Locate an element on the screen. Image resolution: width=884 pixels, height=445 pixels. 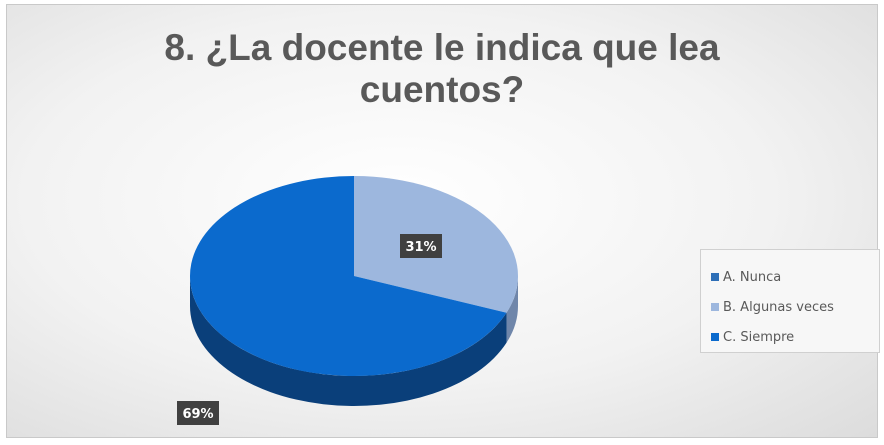
legend-item-algunas-veces: B. Algunas veces is located at coordinates (790, 307).